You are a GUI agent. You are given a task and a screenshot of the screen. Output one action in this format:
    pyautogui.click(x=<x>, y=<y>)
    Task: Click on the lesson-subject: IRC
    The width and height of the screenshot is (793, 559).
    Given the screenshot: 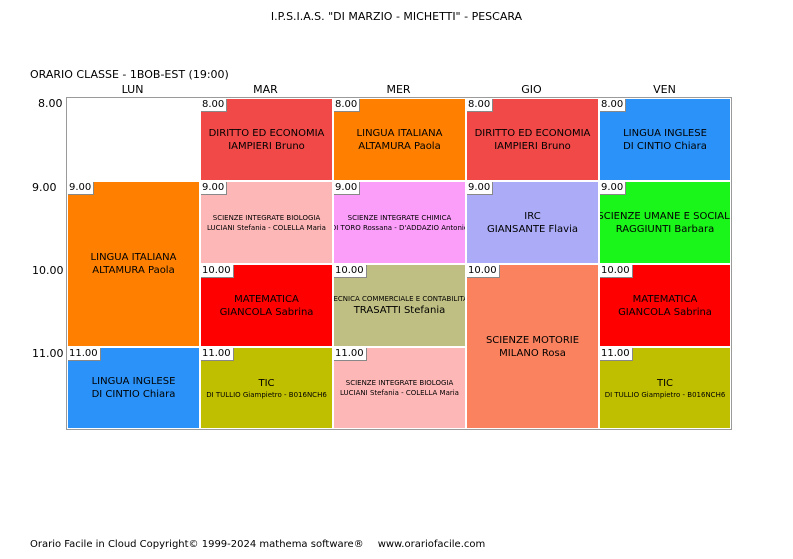 What is the action you would take?
    pyautogui.click(x=532, y=216)
    